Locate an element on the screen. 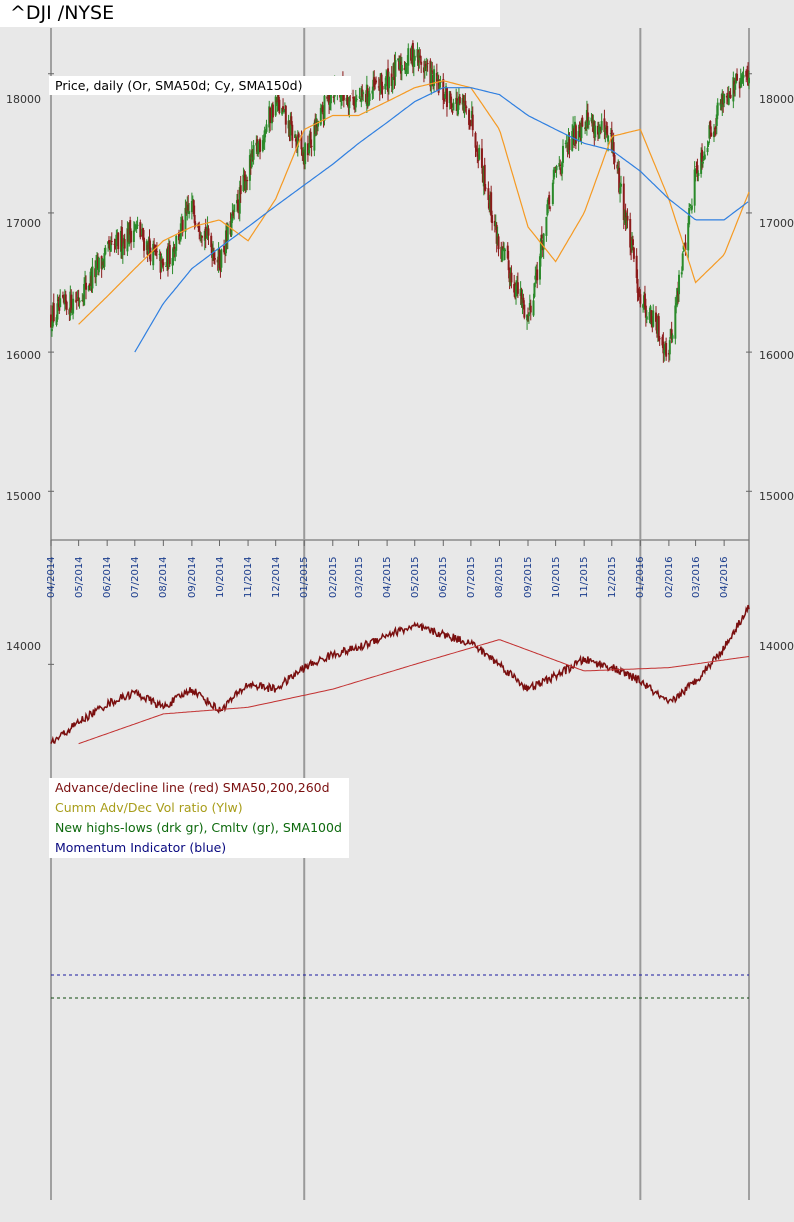 Image resolution: width=794 pixels, height=1222 pixels. xtick-label: 06/2015 is located at coordinates (444, 577).